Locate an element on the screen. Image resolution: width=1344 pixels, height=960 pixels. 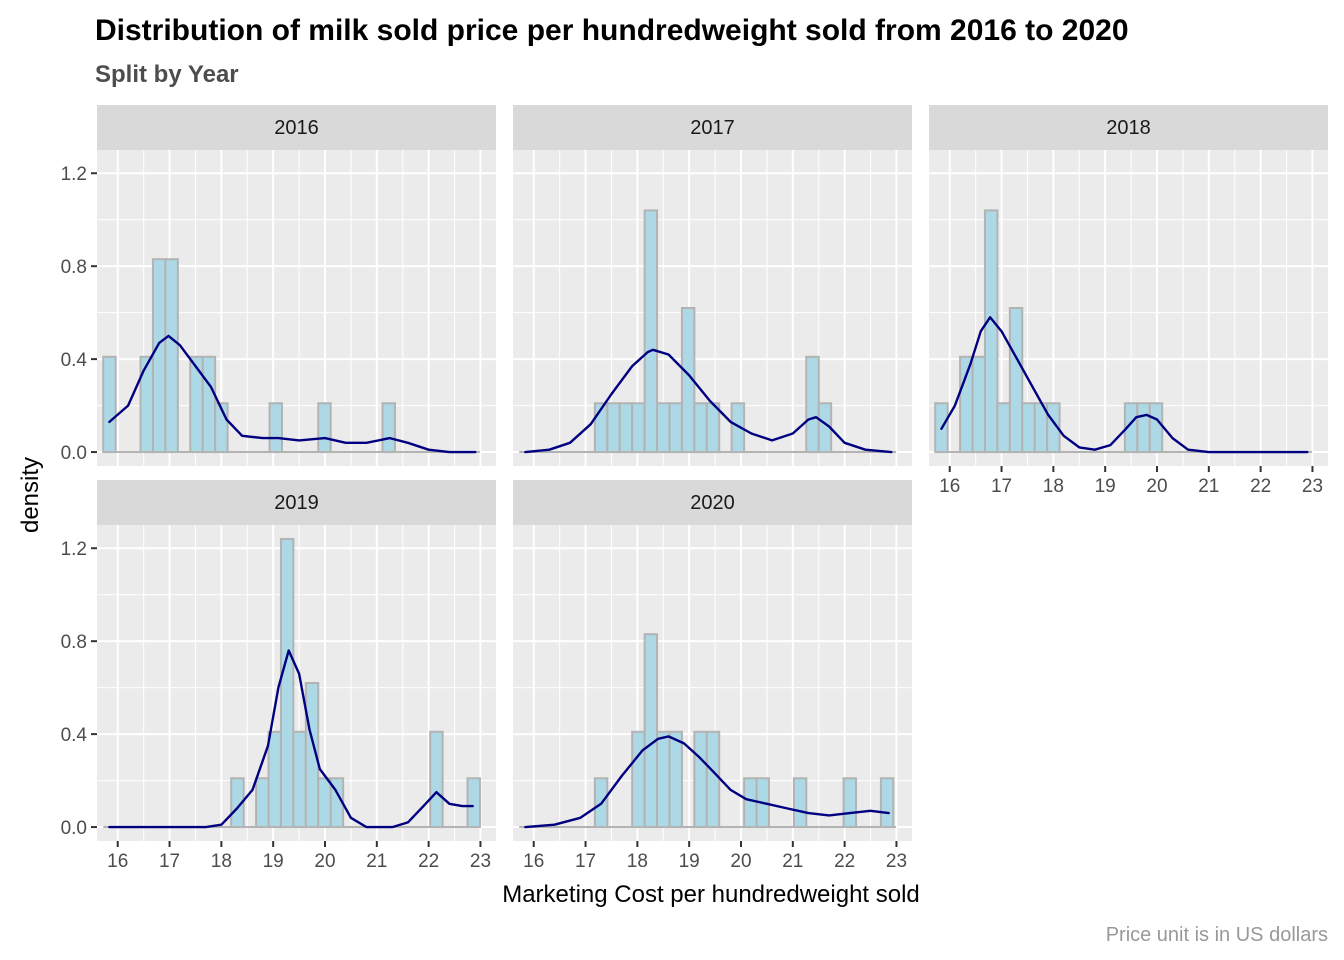
panel-2020-x-tick-label: 18 is located at coordinates (637, 861).